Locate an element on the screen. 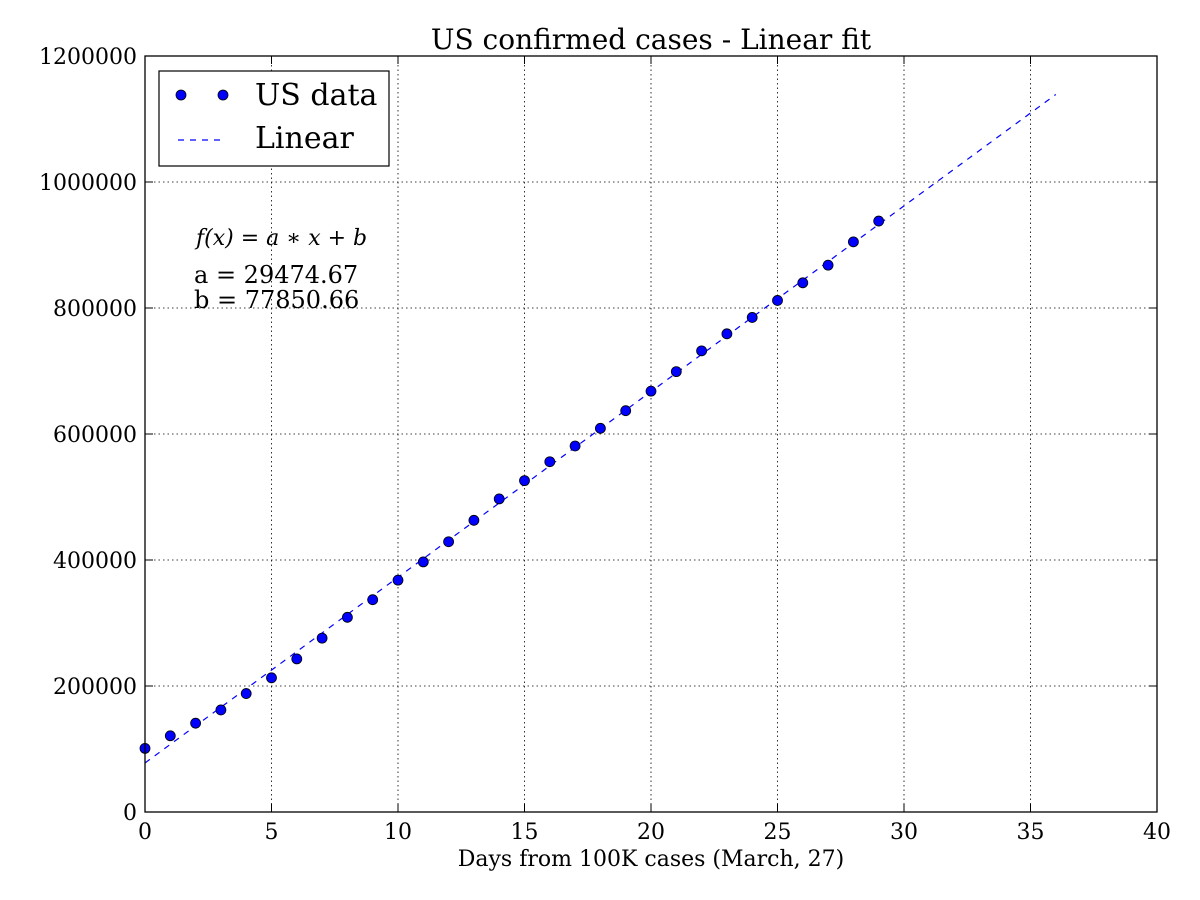 The width and height of the screenshot is (1200, 900). annotation-a-value: a = 29474.67 is located at coordinates (276, 275).